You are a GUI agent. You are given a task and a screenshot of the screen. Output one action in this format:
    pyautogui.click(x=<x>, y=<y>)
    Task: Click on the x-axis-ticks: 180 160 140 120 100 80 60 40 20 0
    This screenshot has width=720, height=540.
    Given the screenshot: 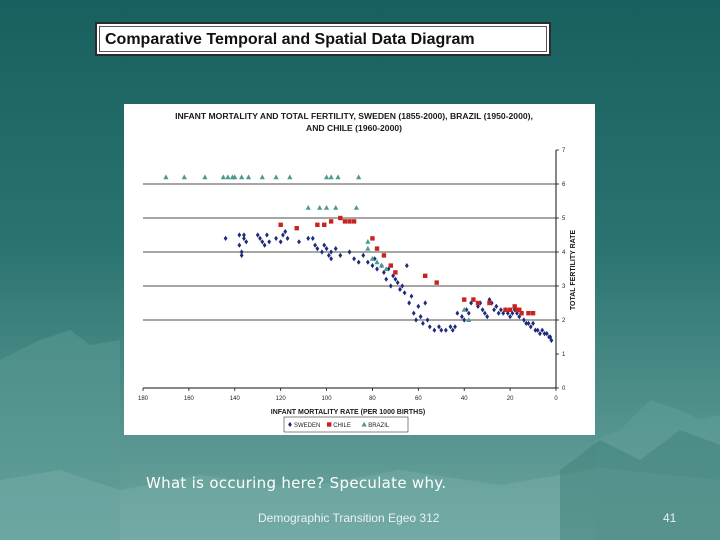 What is the action you would take?
    pyautogui.click(x=348, y=395)
    